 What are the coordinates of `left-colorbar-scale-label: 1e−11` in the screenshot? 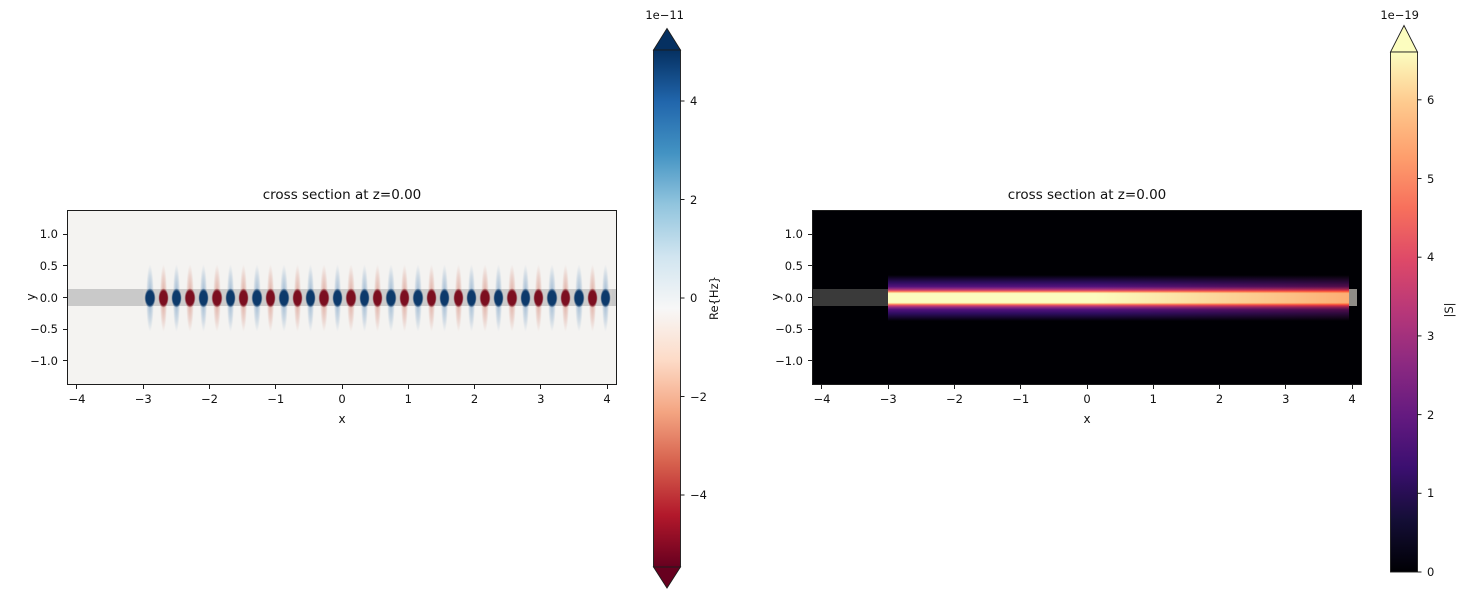 It's located at (664, 15).